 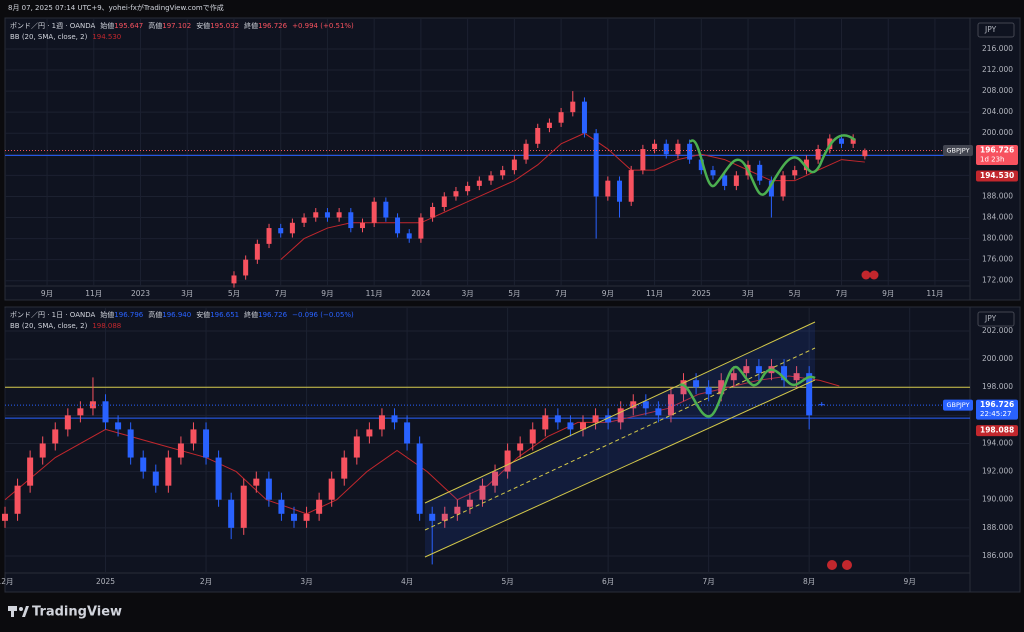 I want to click on bb-value: 198.088, so click(x=106, y=326).